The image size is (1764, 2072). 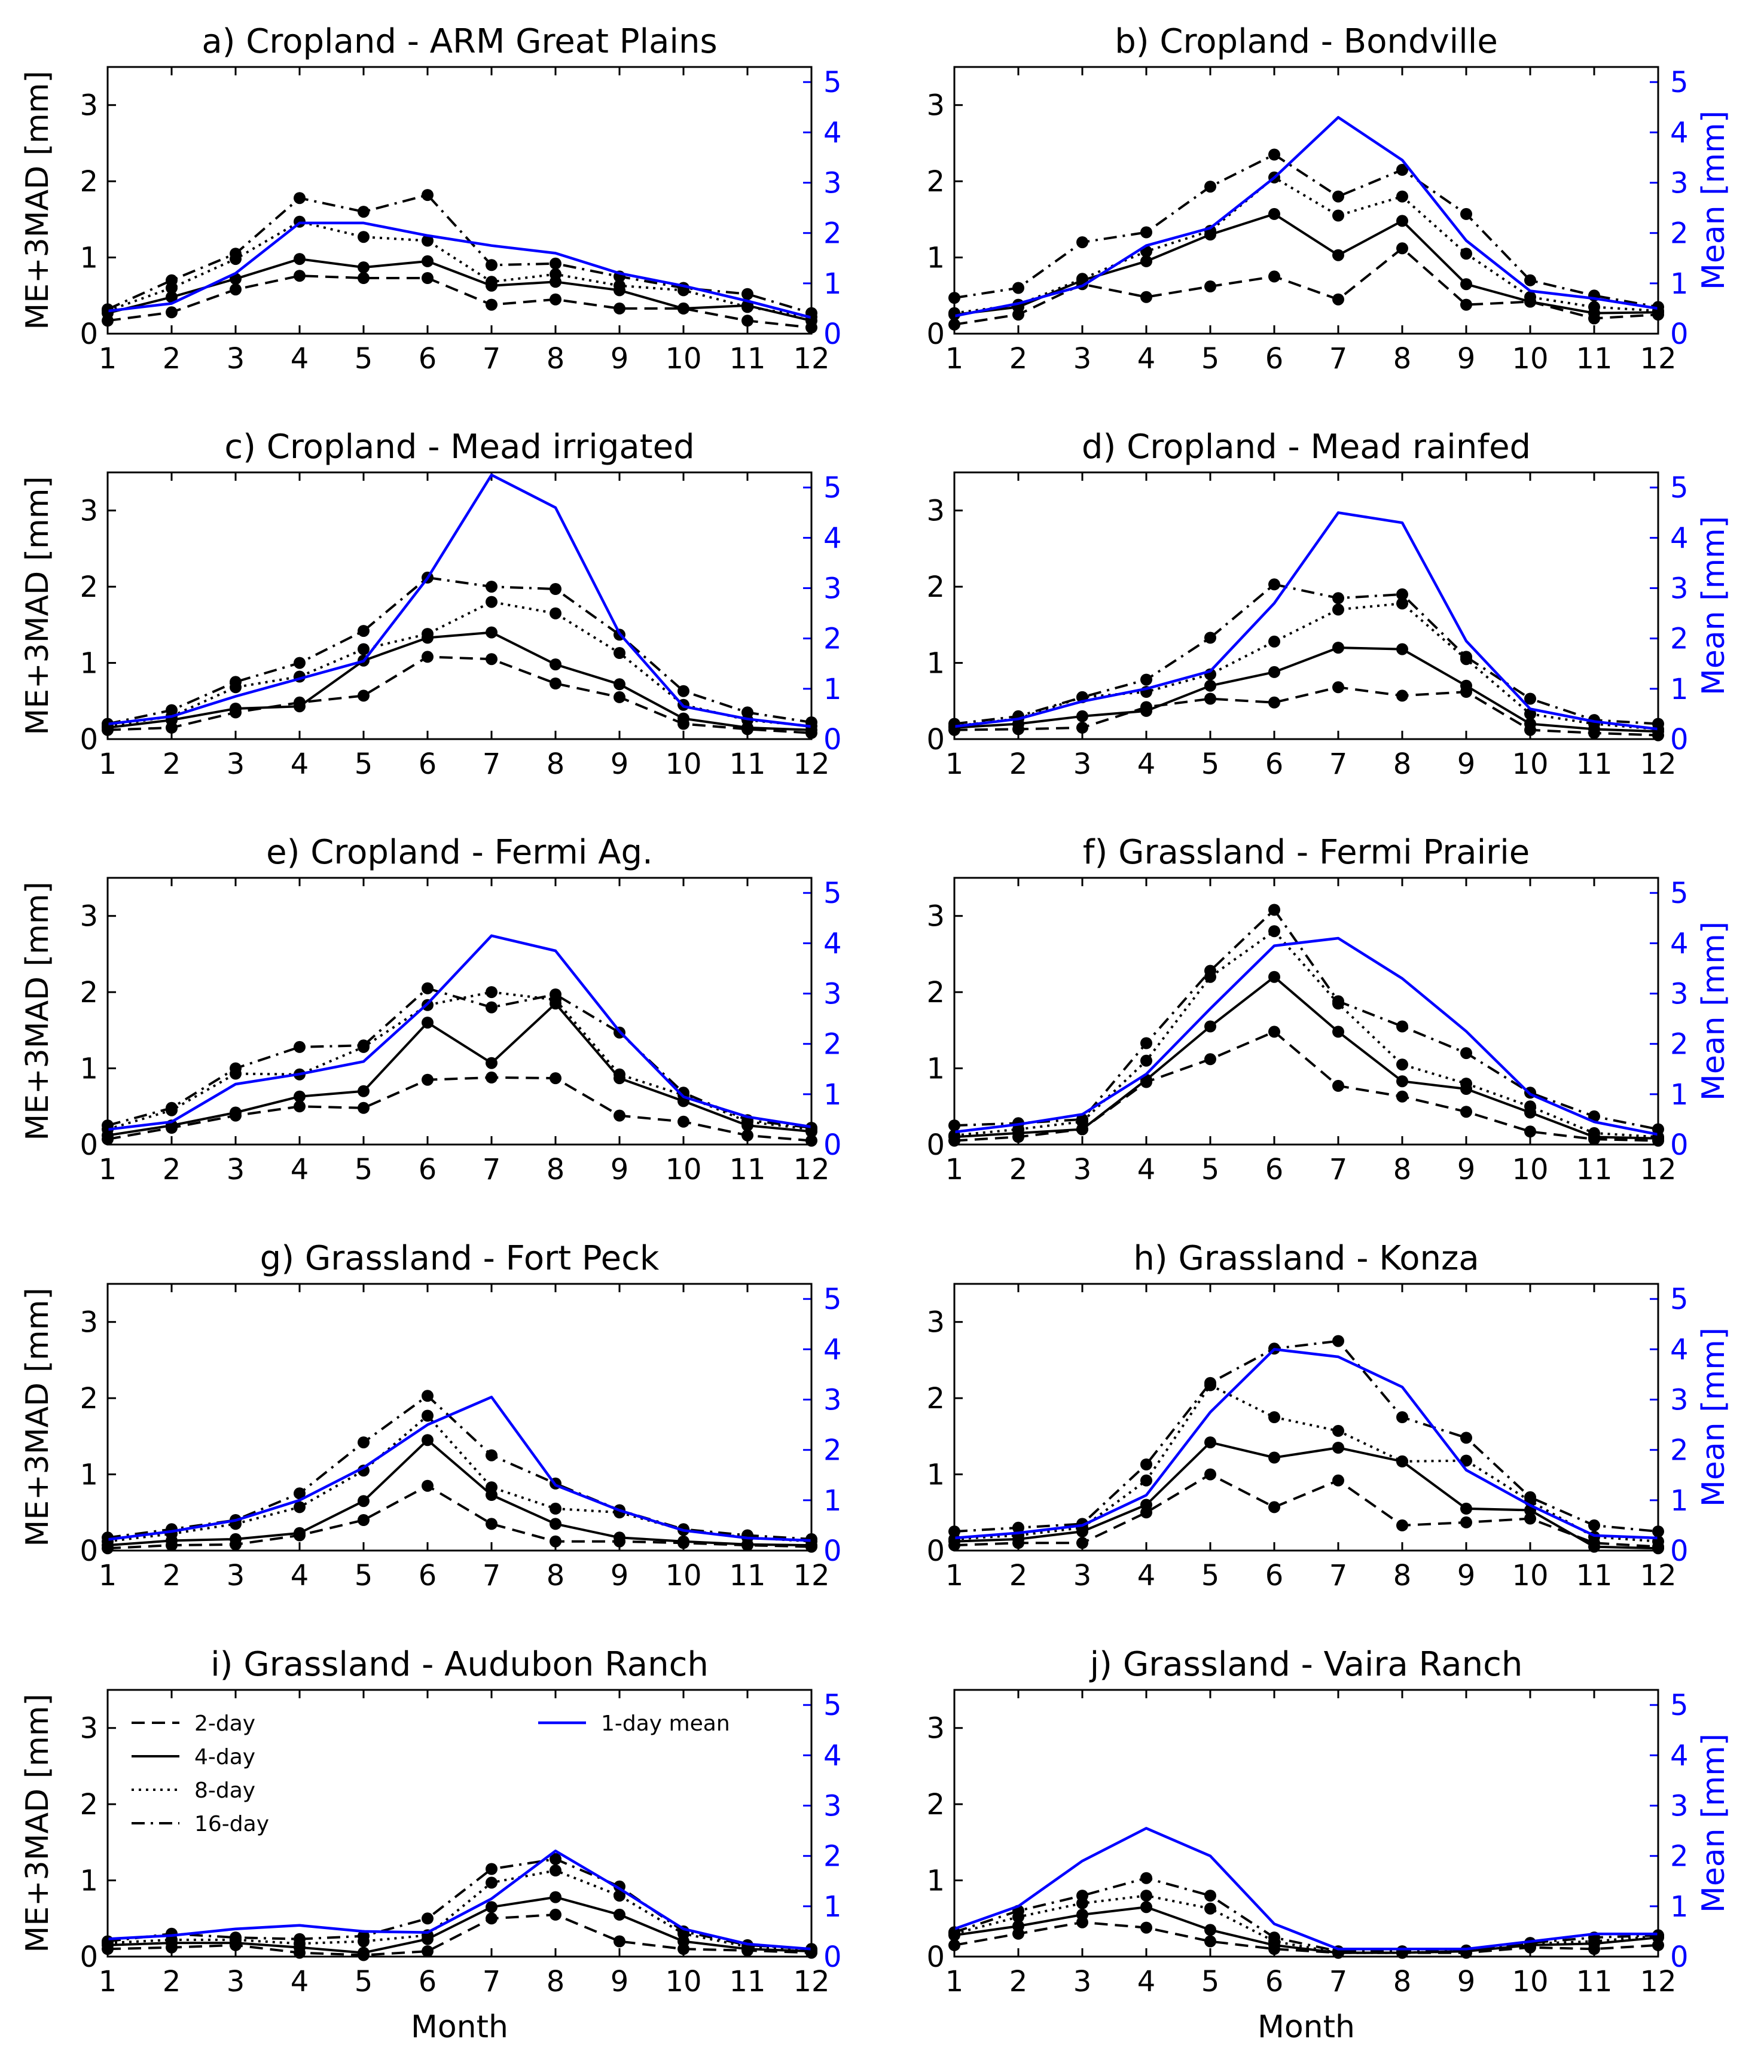 I want to click on y2-tick-label: 2, so click(x=832, y=1044).